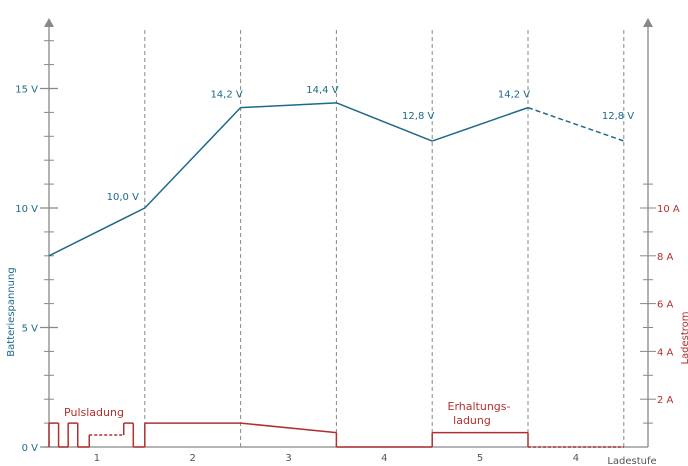 This screenshot has height=466, width=688. Describe the element at coordinates (648, 22) in the screenshot. I see `current-axis-arrow` at that location.